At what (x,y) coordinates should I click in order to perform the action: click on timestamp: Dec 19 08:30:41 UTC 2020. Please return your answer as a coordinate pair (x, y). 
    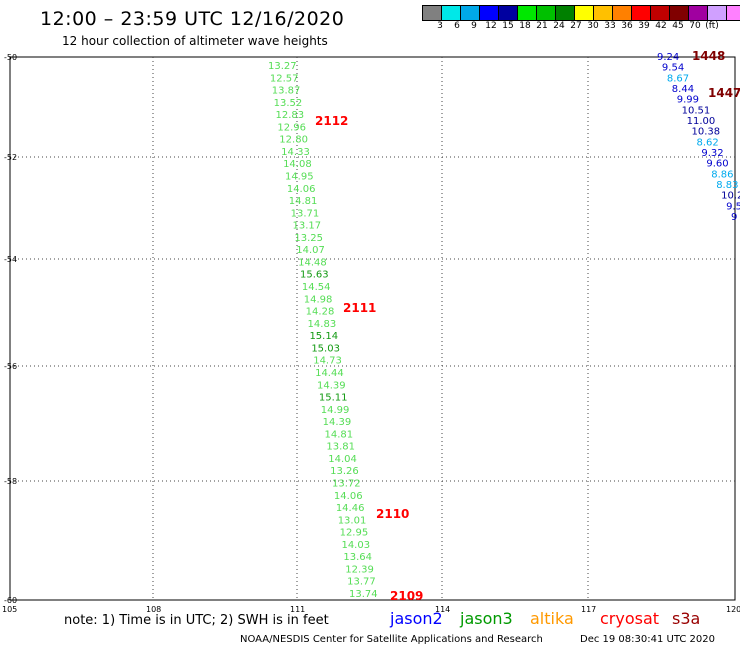
    Looking at the image, I should click on (647, 639).